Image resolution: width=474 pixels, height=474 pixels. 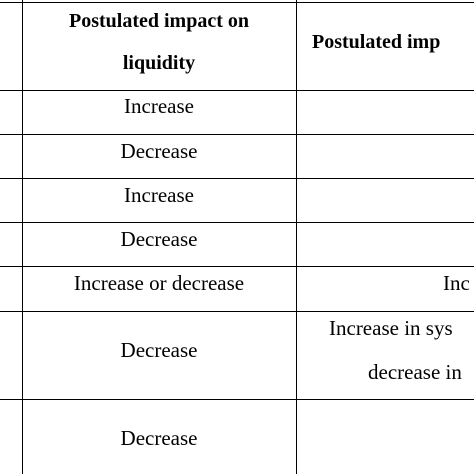 What do you see at coordinates (22, 237) in the screenshot?
I see `column-divider-left` at bounding box center [22, 237].